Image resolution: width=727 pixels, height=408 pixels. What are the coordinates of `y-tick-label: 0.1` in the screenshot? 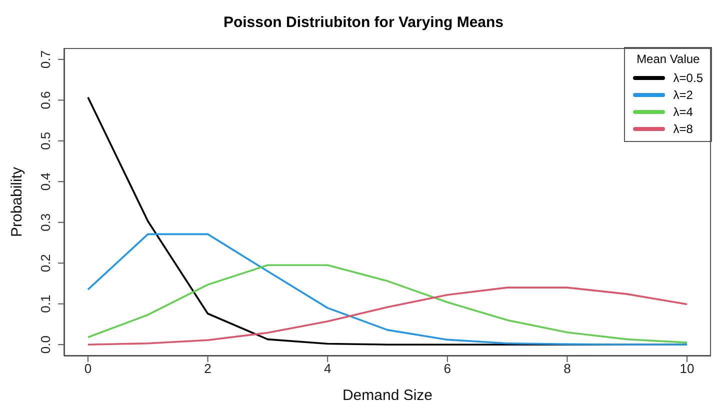 It's located at (45, 303).